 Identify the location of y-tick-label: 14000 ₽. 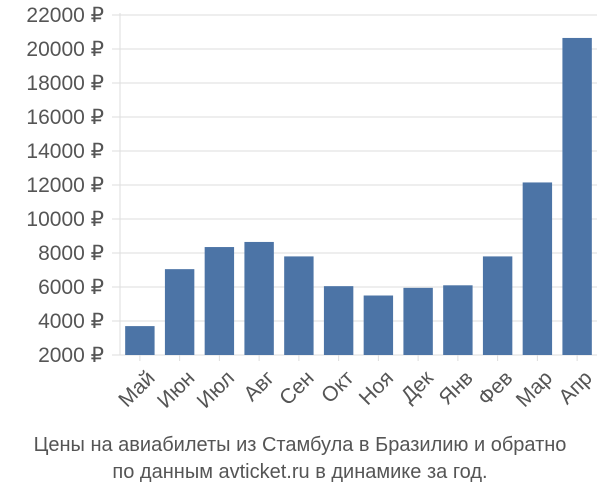
(65, 151).